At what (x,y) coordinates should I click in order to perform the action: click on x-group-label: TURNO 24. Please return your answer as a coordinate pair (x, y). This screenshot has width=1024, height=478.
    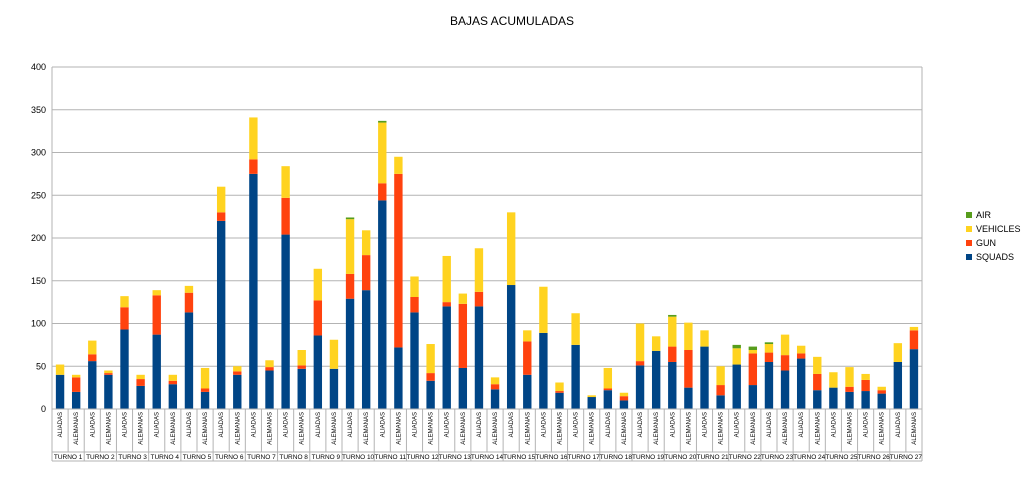
    Looking at the image, I should click on (809, 457).